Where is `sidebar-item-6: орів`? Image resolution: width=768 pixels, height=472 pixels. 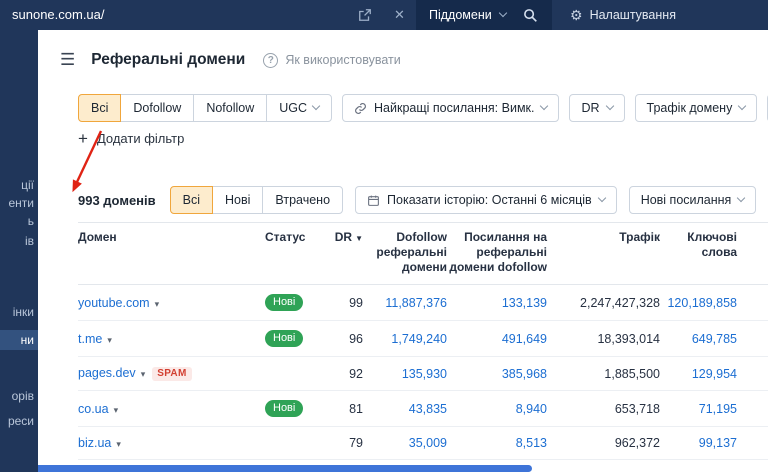 sidebar-item-6: орів is located at coordinates (22, 396).